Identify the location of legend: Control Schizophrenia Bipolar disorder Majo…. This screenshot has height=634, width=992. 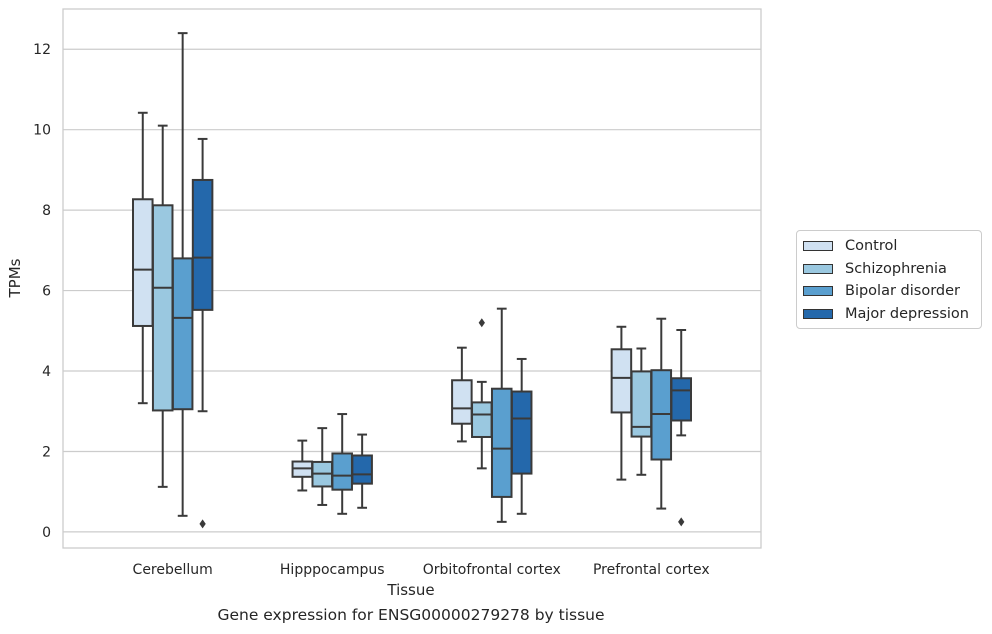
(889, 279).